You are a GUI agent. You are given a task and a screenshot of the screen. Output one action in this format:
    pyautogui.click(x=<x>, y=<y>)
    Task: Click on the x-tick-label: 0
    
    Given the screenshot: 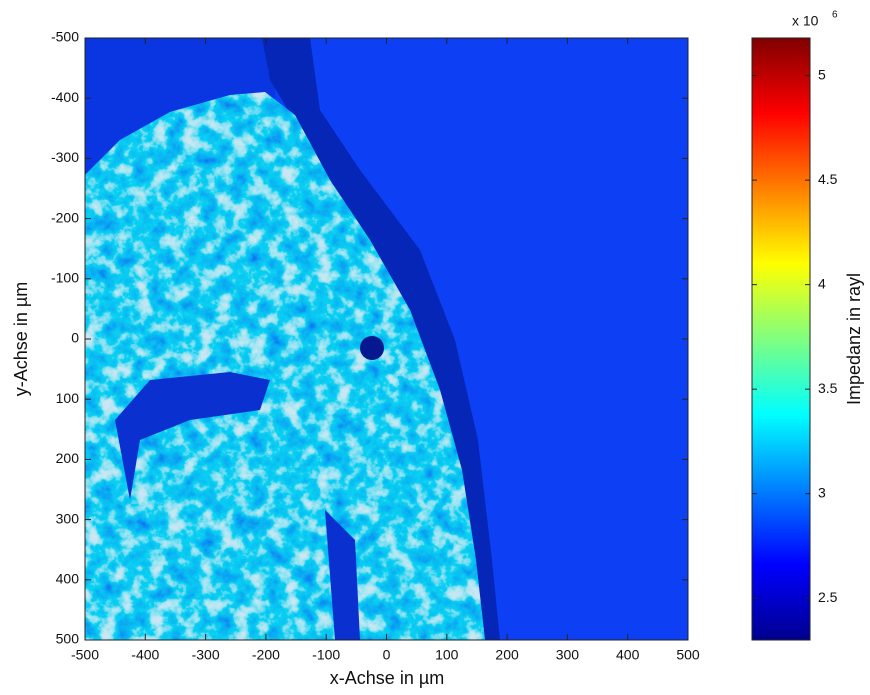 What is the action you would take?
    pyautogui.click(x=387, y=655)
    